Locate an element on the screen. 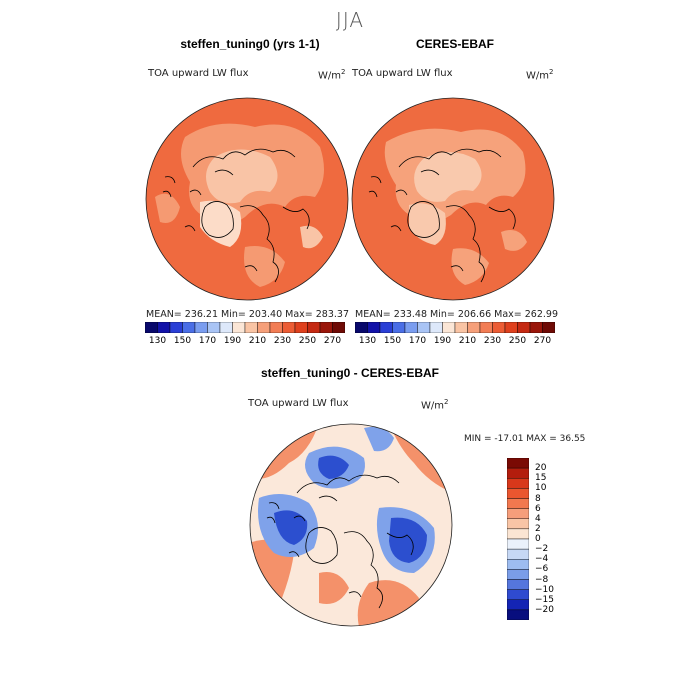 The height and width of the screenshot is (700, 700). colorbar-diff-label: 4 is located at coordinates (538, 518).